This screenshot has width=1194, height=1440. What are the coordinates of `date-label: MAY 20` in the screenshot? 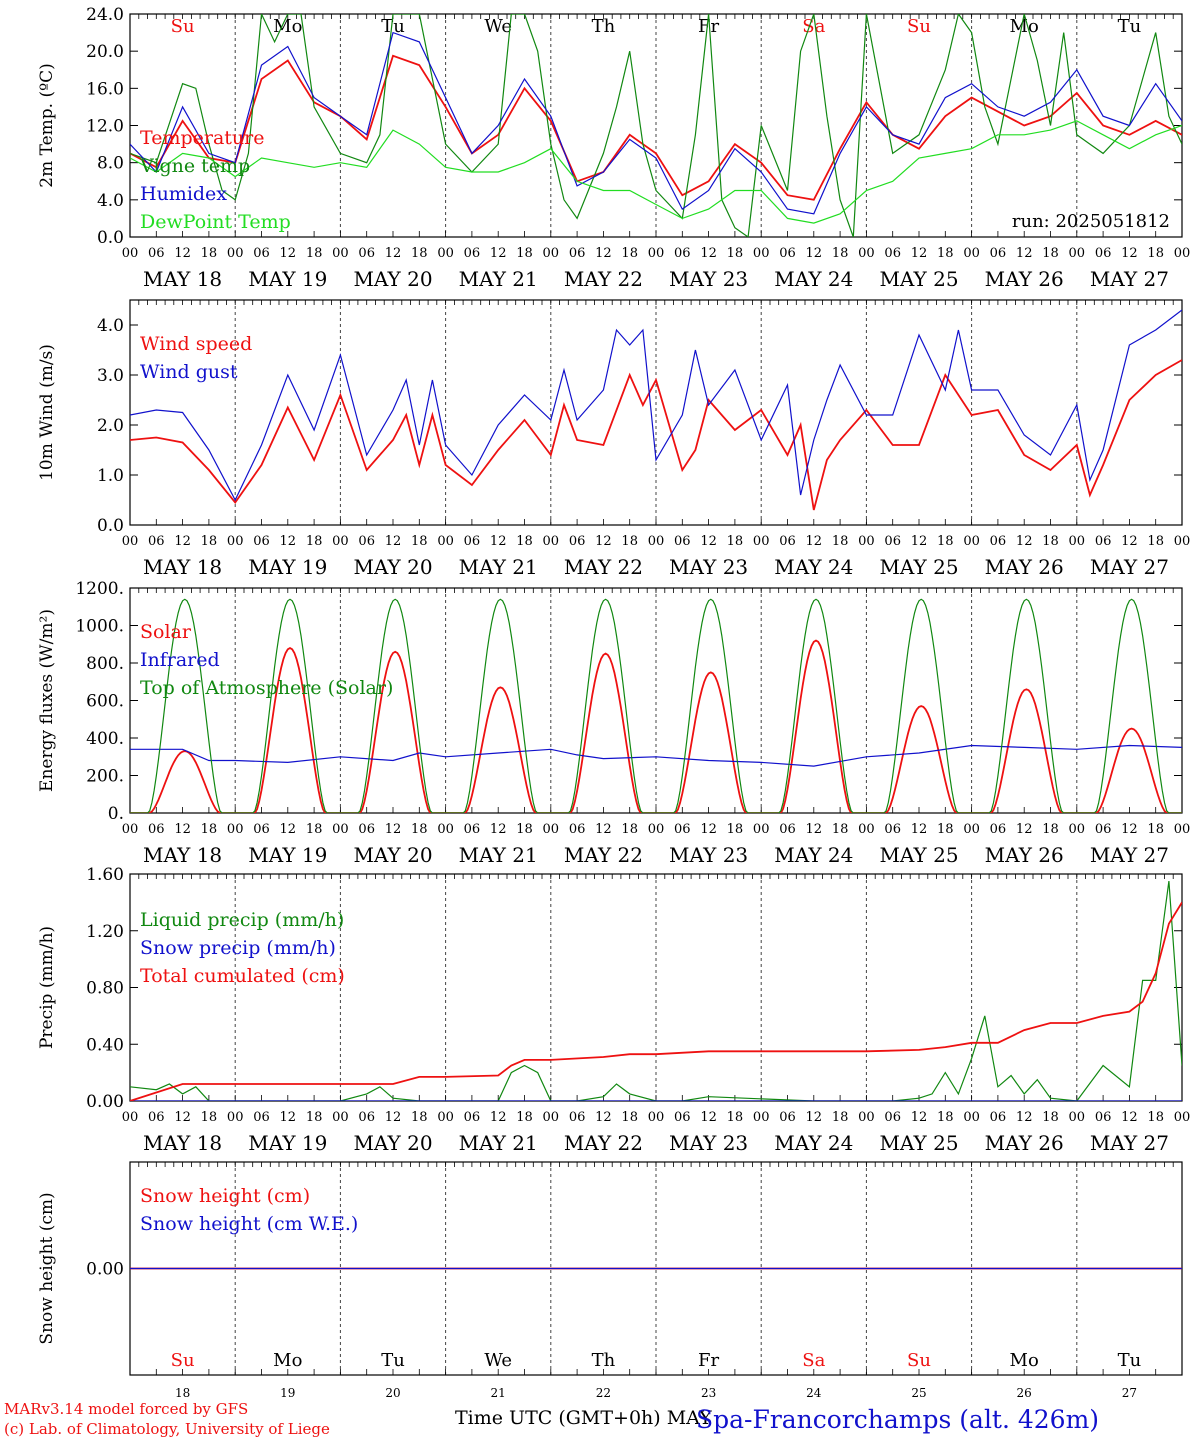 It's located at (392, 1143).